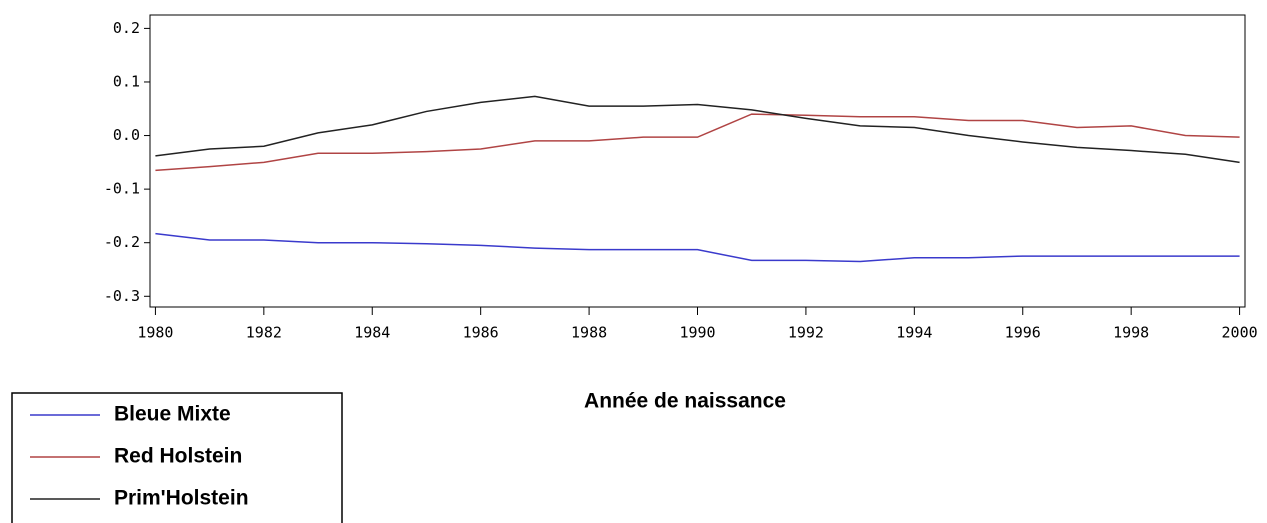  I want to click on x-tick-label: 2000, so click(1240, 333).